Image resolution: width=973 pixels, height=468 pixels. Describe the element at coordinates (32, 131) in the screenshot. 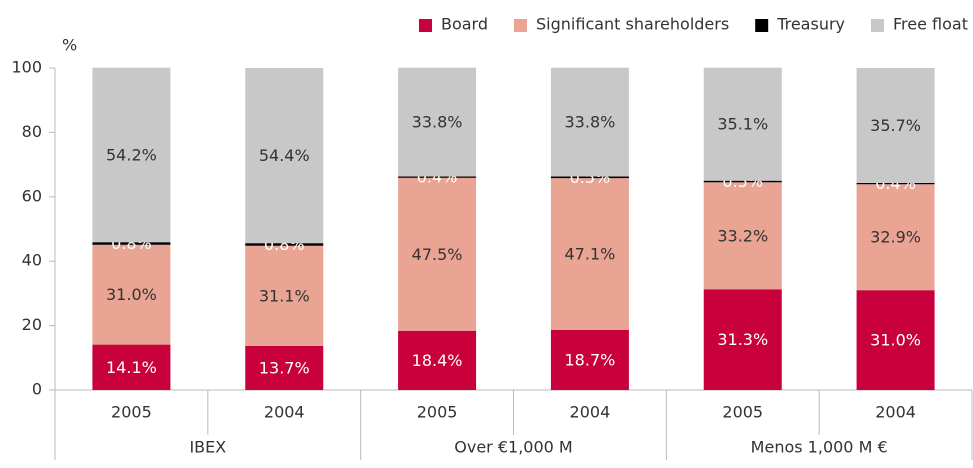

I see `y-tick-label: 80` at that location.